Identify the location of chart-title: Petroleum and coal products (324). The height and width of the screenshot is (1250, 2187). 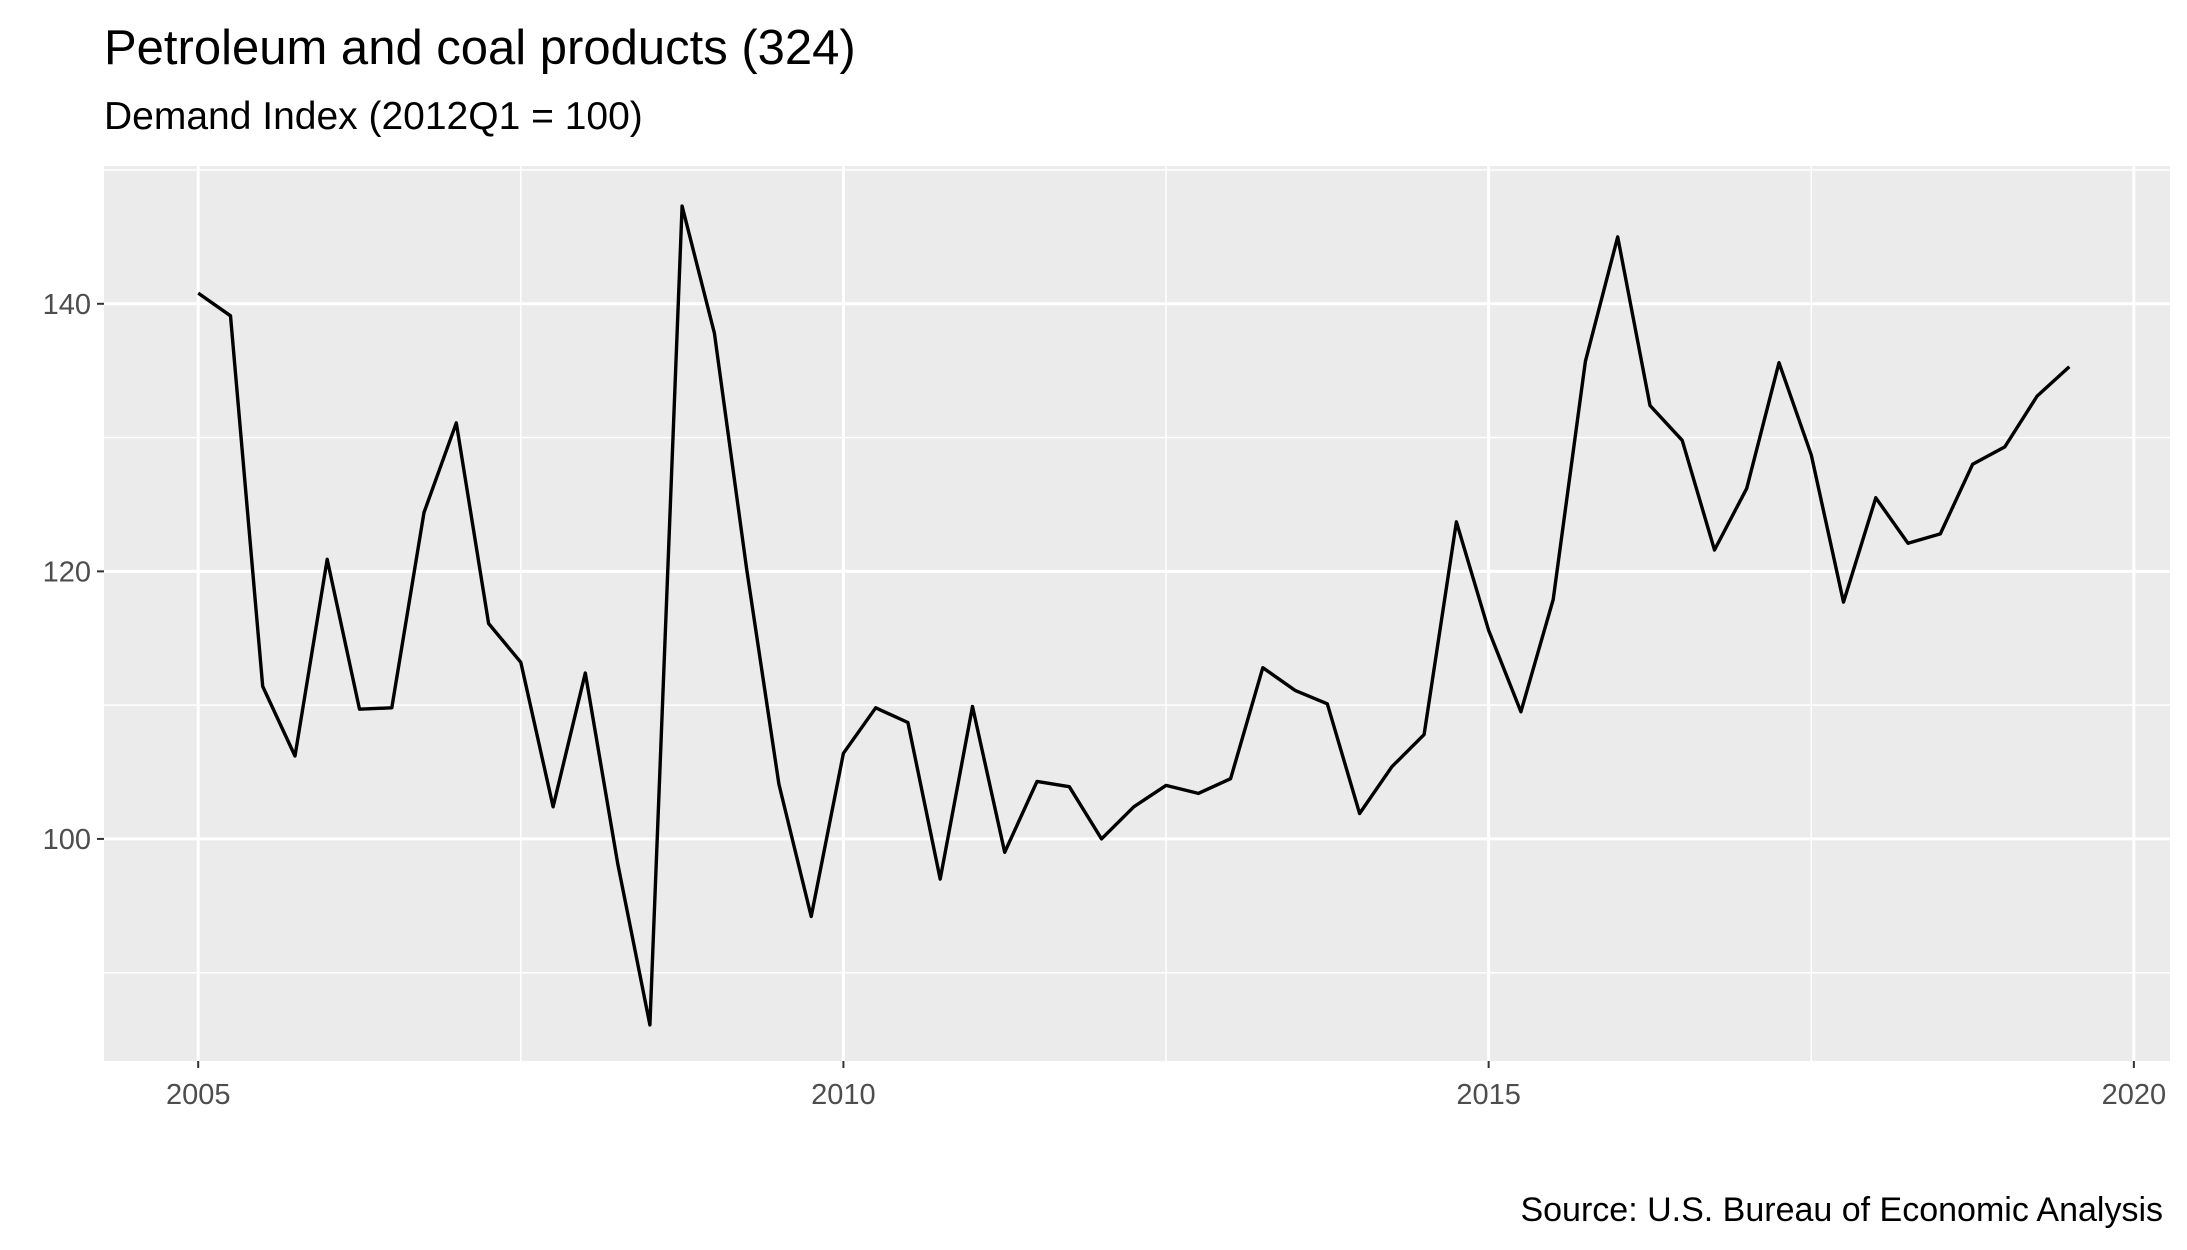
(480, 48).